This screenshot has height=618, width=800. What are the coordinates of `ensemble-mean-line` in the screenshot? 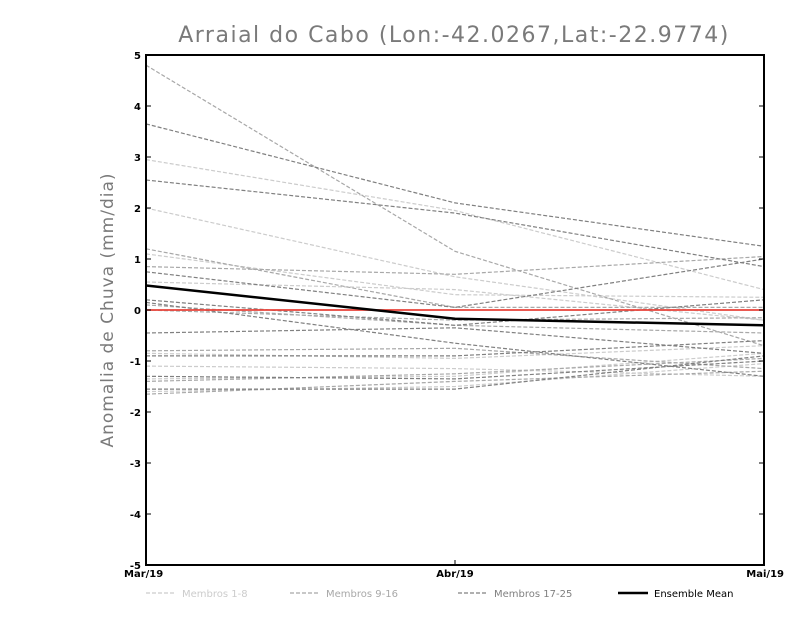 It's located at (455, 305).